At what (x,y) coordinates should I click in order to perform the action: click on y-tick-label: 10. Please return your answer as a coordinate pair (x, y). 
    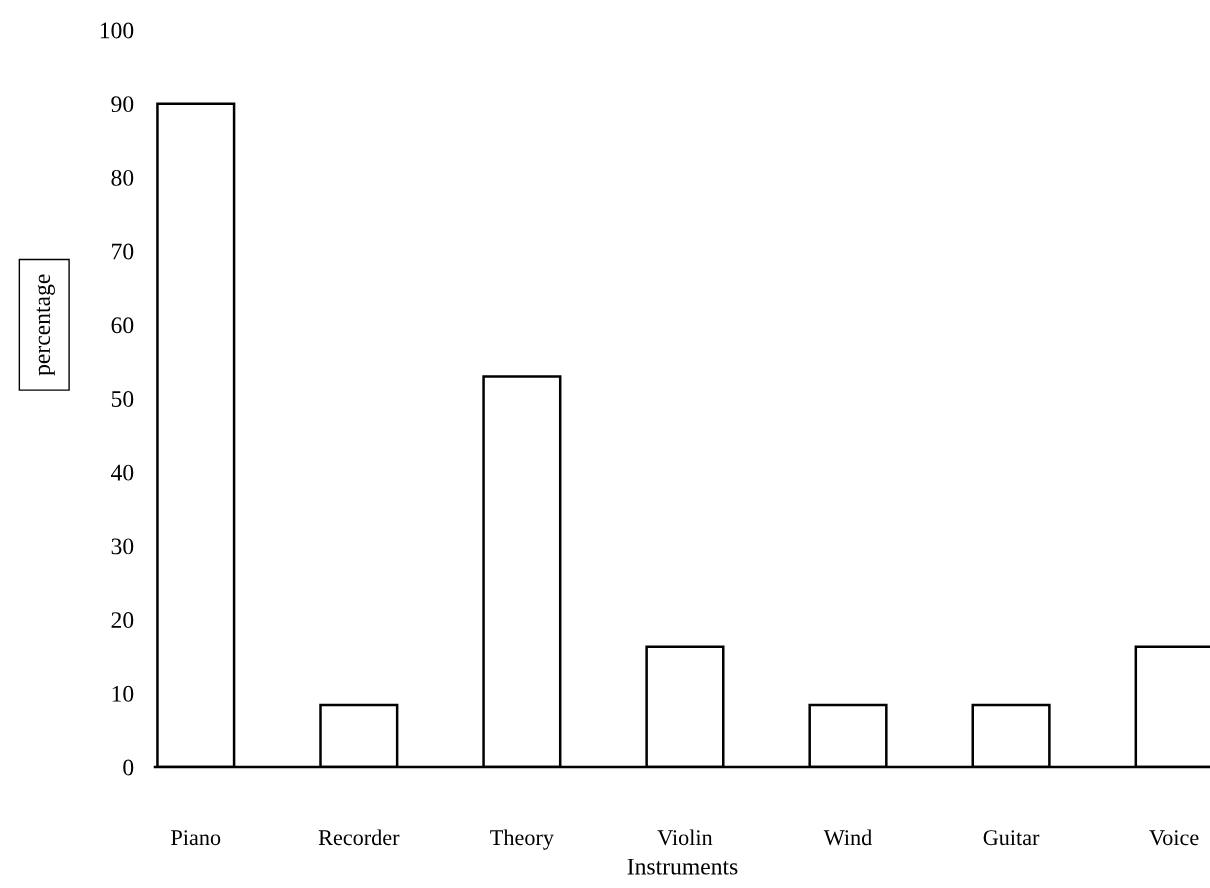
    Looking at the image, I should click on (123, 693).